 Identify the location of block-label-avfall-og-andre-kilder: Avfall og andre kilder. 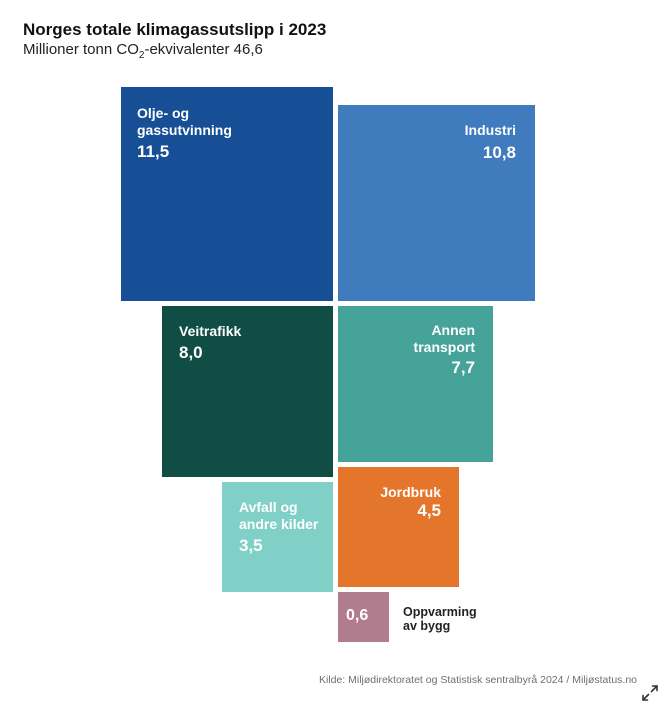
(279, 515).